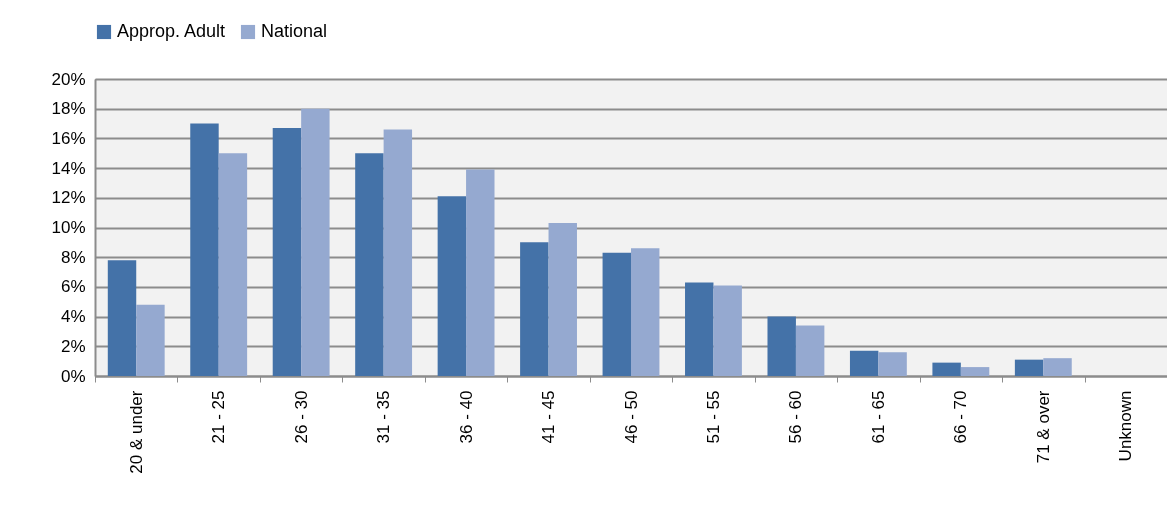 This screenshot has height=509, width=1173. What do you see at coordinates (68, 109) in the screenshot?
I see `y-tick-label: 18%` at bounding box center [68, 109].